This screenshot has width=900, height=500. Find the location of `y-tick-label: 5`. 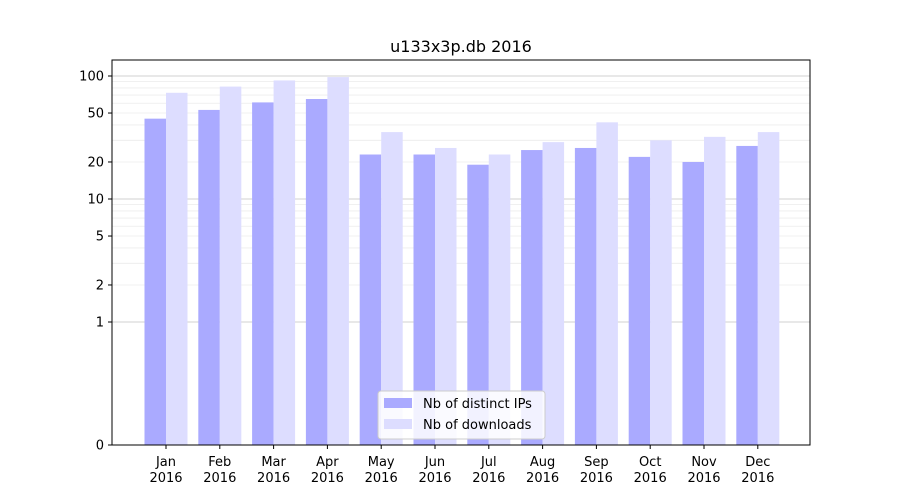

y-tick-label: 5 is located at coordinates (100, 237).